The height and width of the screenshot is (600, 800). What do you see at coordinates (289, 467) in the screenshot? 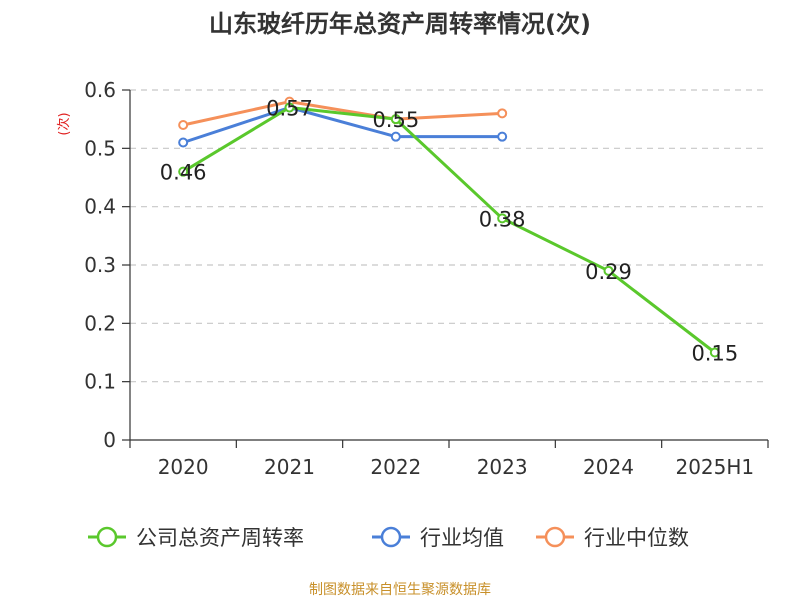
I see `x-tick-label: 2021` at bounding box center [289, 467].